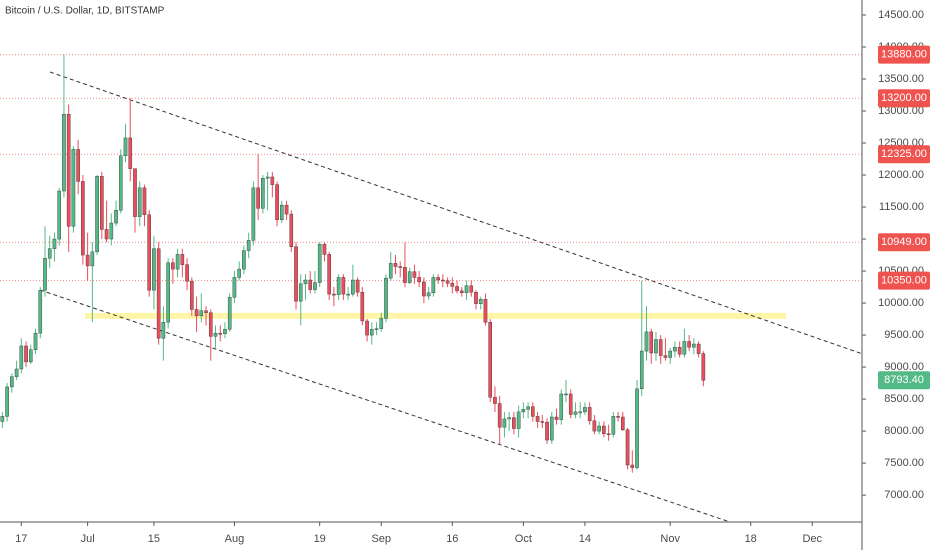 This screenshot has width=932, height=550. What do you see at coordinates (452, 539) in the screenshot?
I see `x-tick-label: 16` at bounding box center [452, 539].